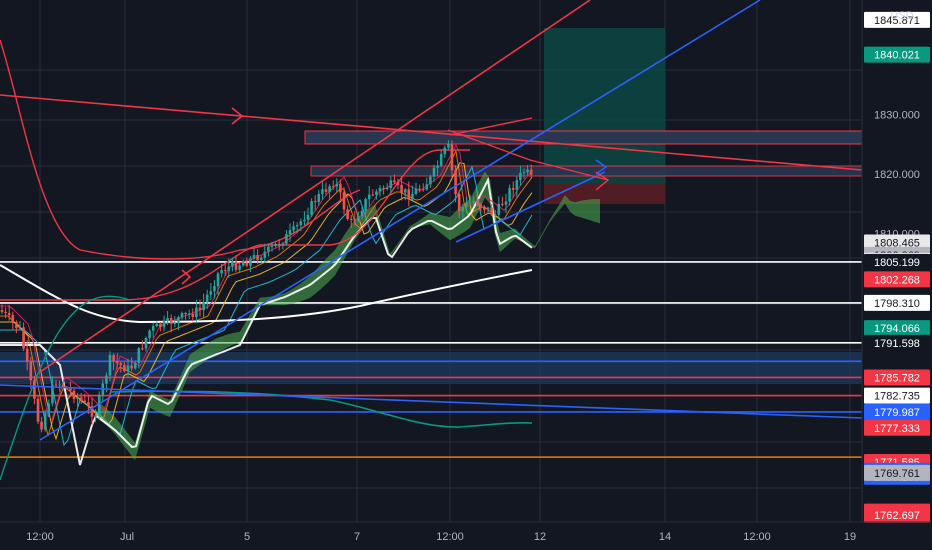 Image resolution: width=932 pixels, height=550 pixels. Describe the element at coordinates (431, 368) in the screenshot. I see `demand-zone-box` at that location.